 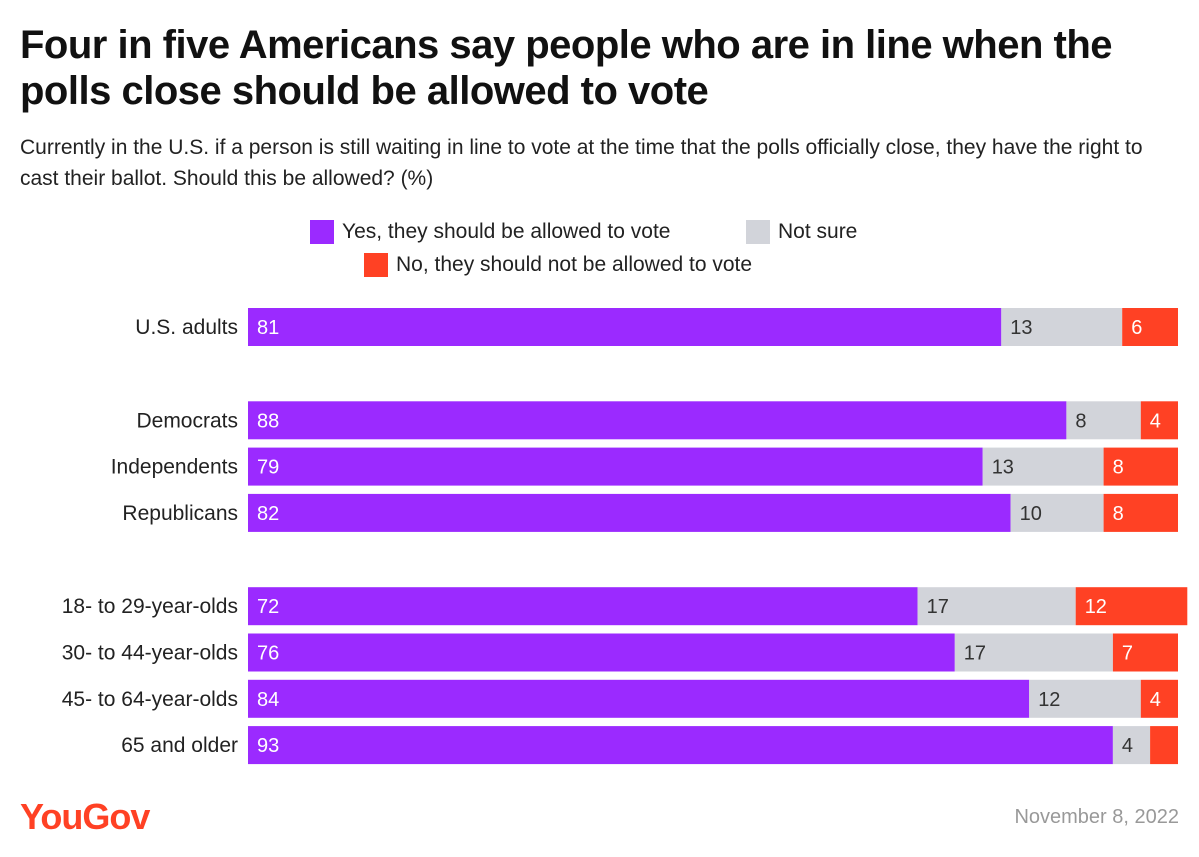 What do you see at coordinates (615, 466) in the screenshot?
I see `bar-yes-independents` at bounding box center [615, 466].